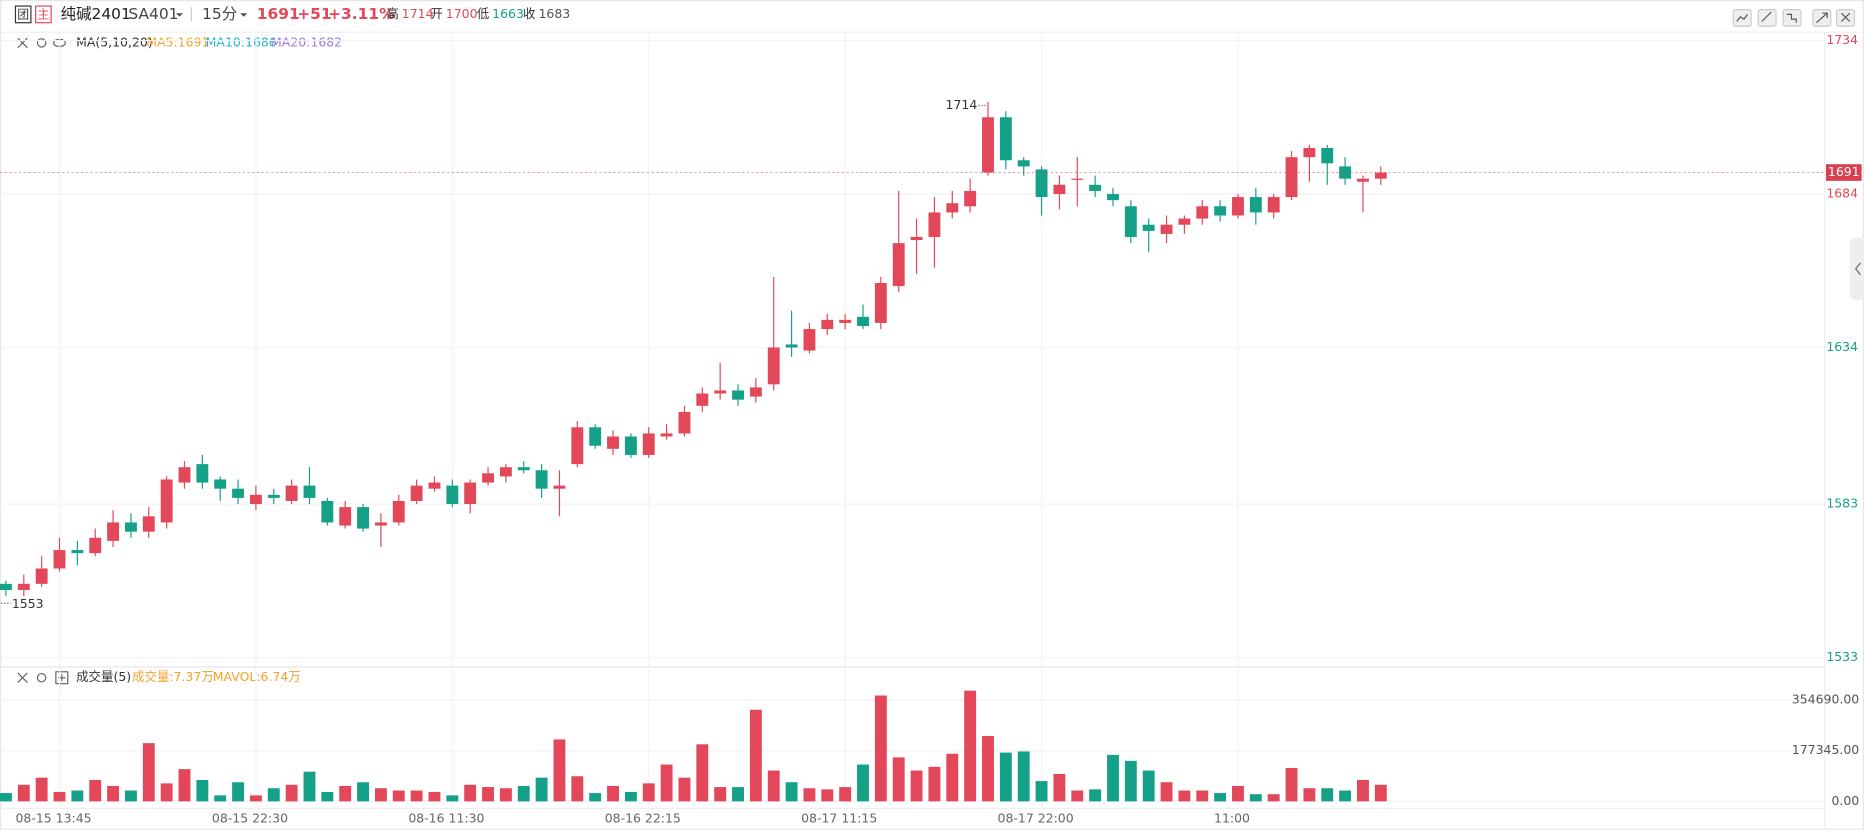 This screenshot has width=1864, height=830. I want to click on y-tick-label: 354690.00, so click(1825, 699).